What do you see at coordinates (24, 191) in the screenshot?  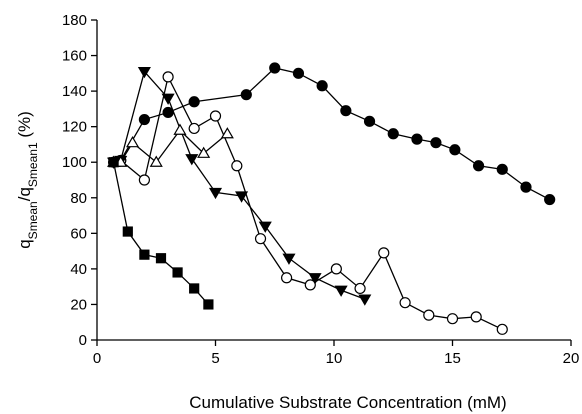 I see `y-axis-title-q2: q` at bounding box center [24, 191].